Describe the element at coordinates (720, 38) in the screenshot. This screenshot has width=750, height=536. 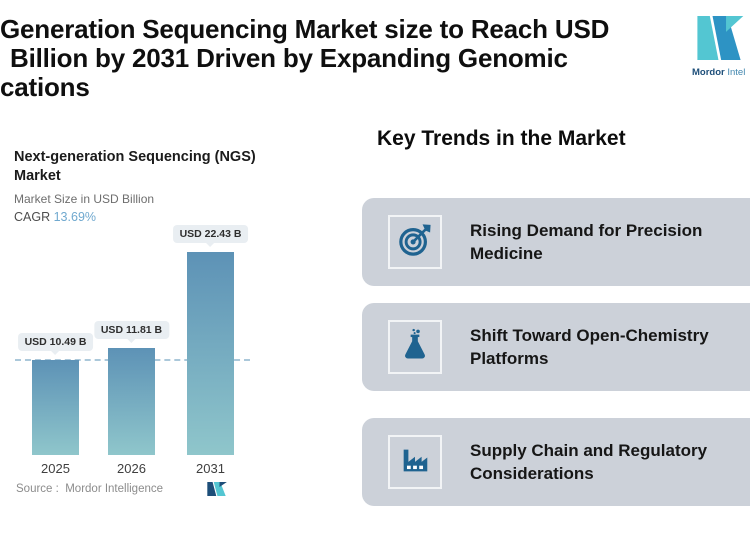
I see `mordor-logo-mark-icon` at that location.